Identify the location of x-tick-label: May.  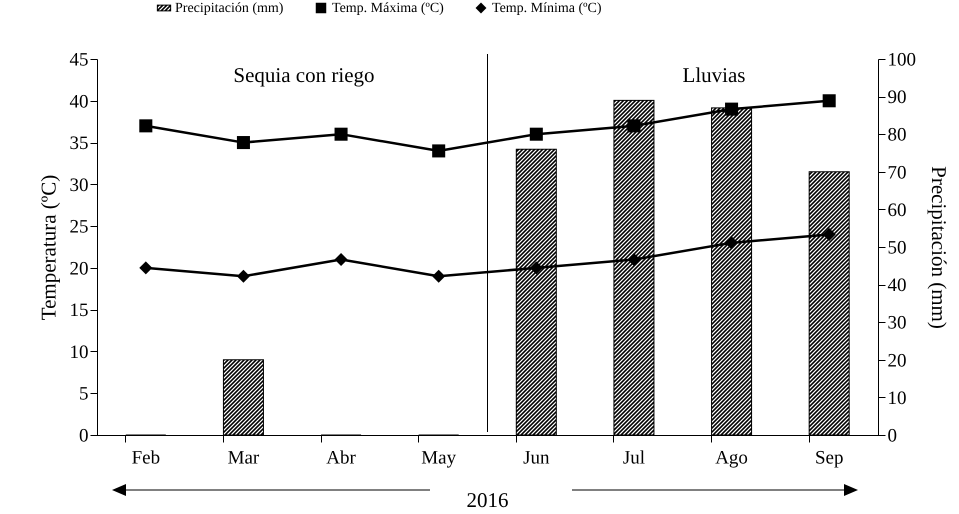
(439, 458).